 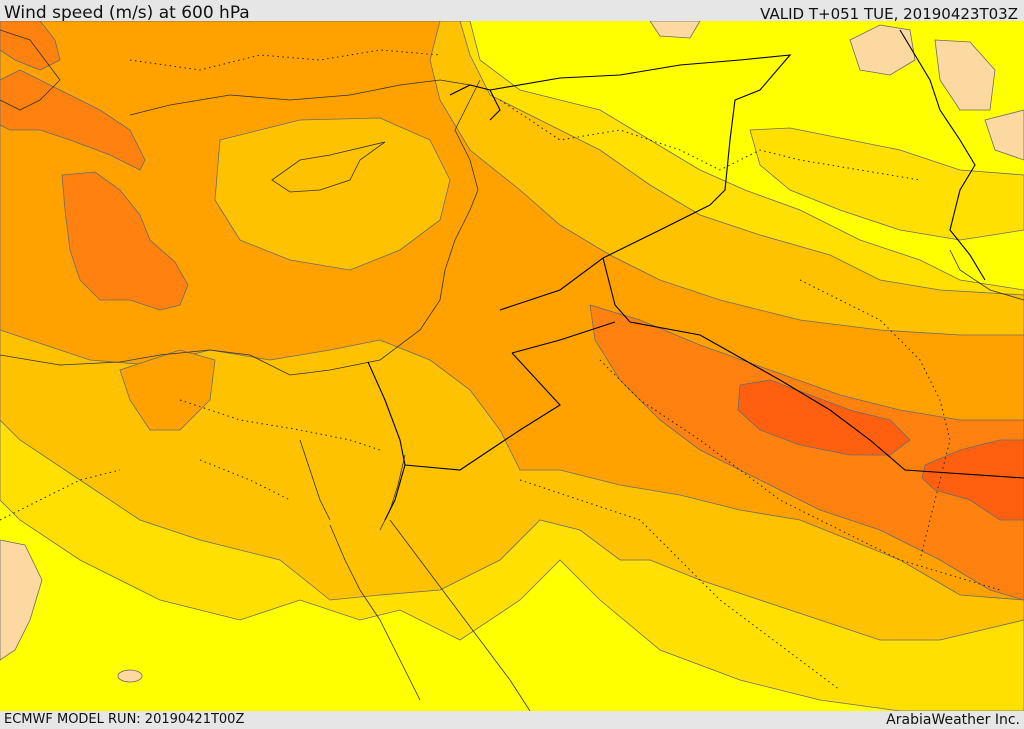 I want to click on level-5-nw-corner, so click(x=30, y=46).